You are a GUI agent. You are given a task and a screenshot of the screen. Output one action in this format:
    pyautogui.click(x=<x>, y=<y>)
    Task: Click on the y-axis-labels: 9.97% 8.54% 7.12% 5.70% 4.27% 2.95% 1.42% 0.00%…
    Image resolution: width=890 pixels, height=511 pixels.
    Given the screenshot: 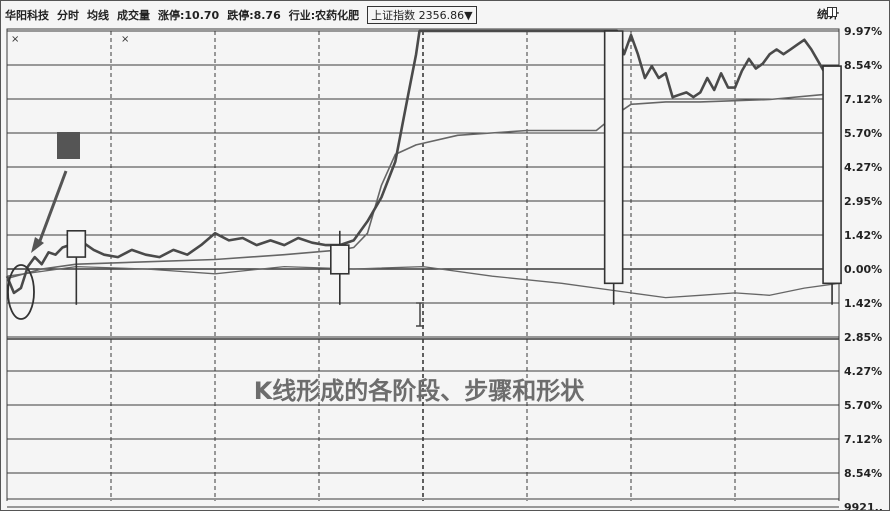 What is the action you would take?
    pyautogui.click(x=863, y=267)
    